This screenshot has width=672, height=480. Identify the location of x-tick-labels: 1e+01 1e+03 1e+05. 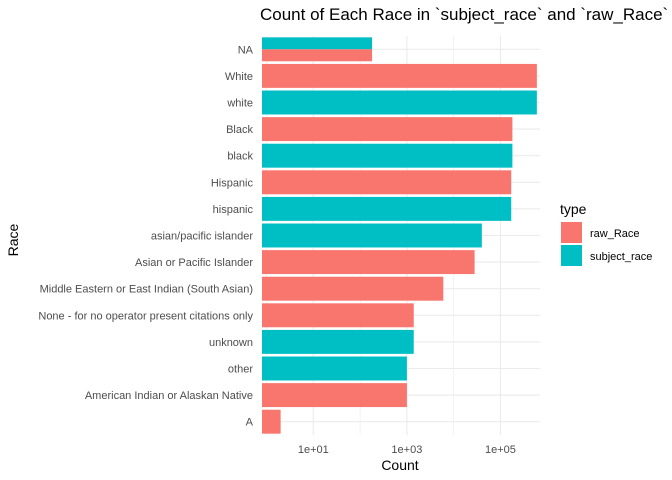
(407, 450).